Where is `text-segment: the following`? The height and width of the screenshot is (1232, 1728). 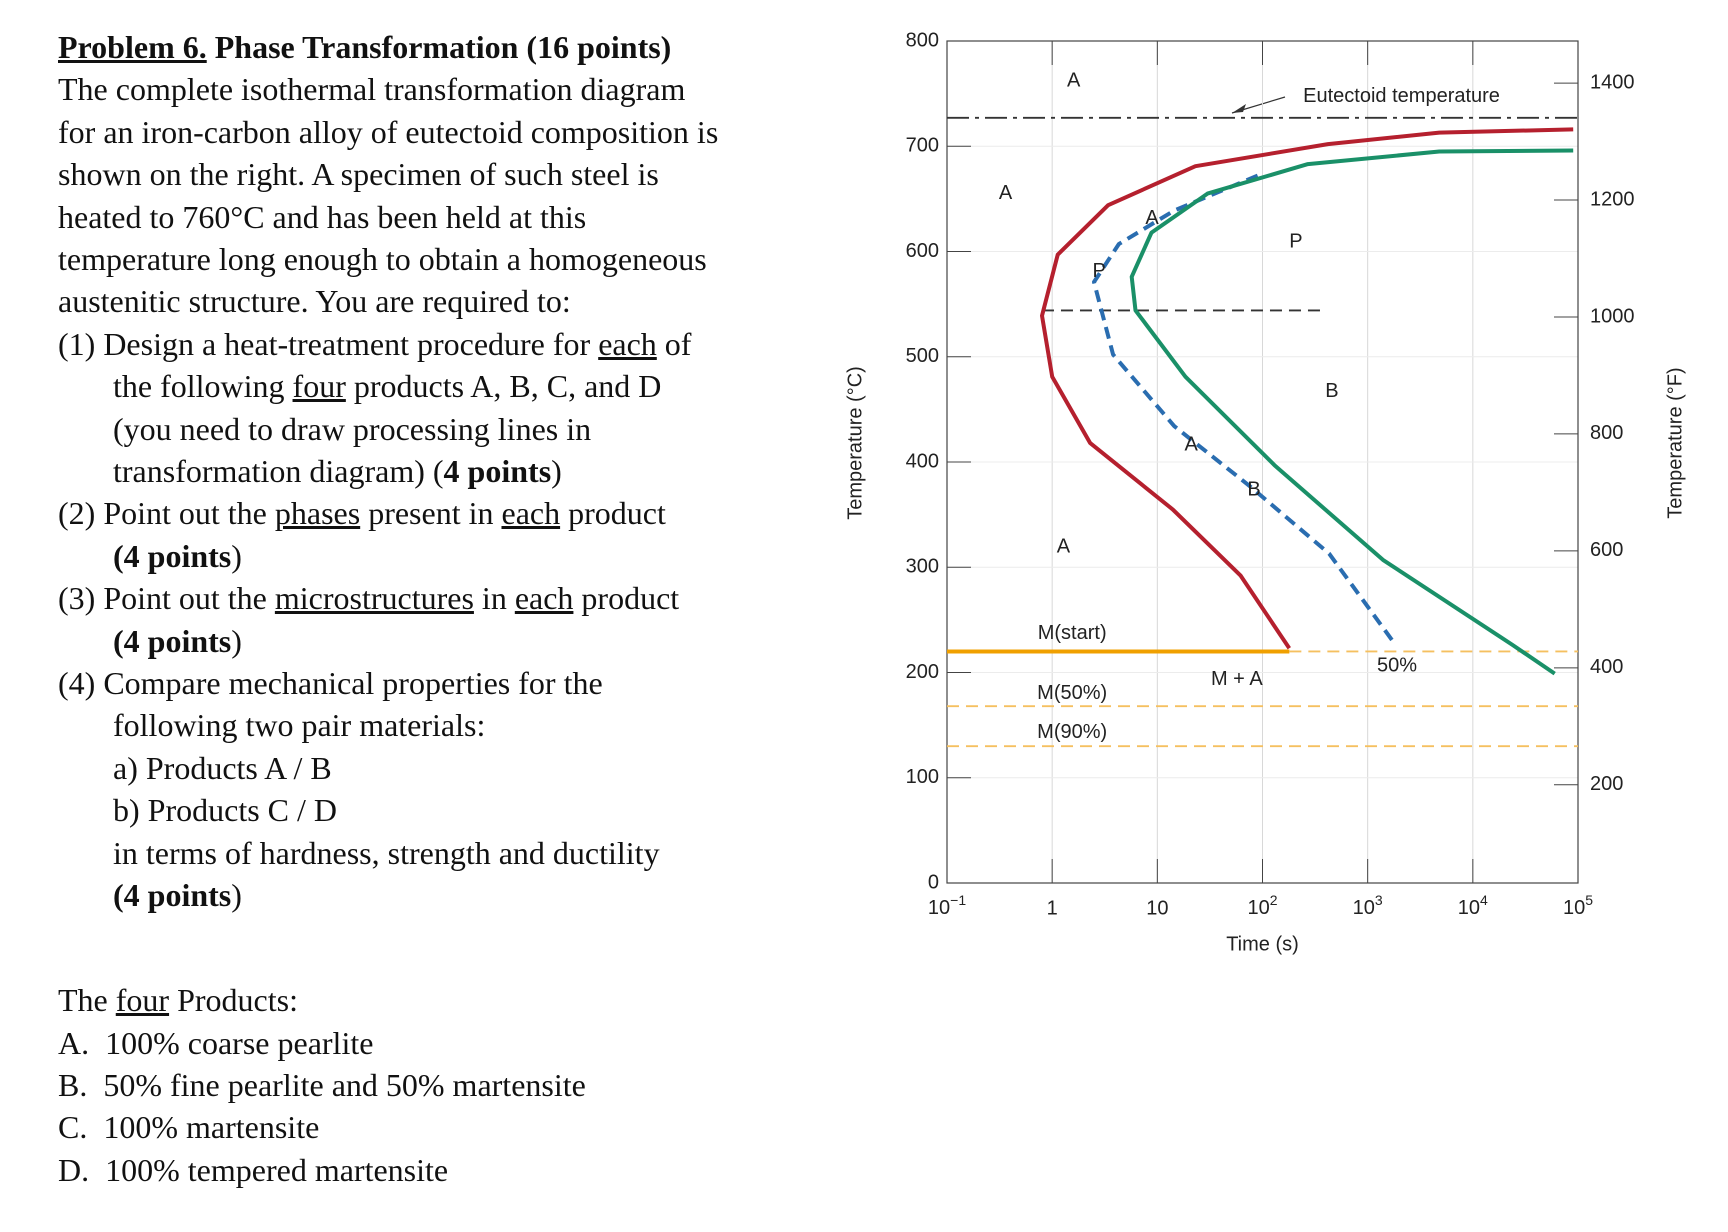 text-segment: the following is located at coordinates (203, 386).